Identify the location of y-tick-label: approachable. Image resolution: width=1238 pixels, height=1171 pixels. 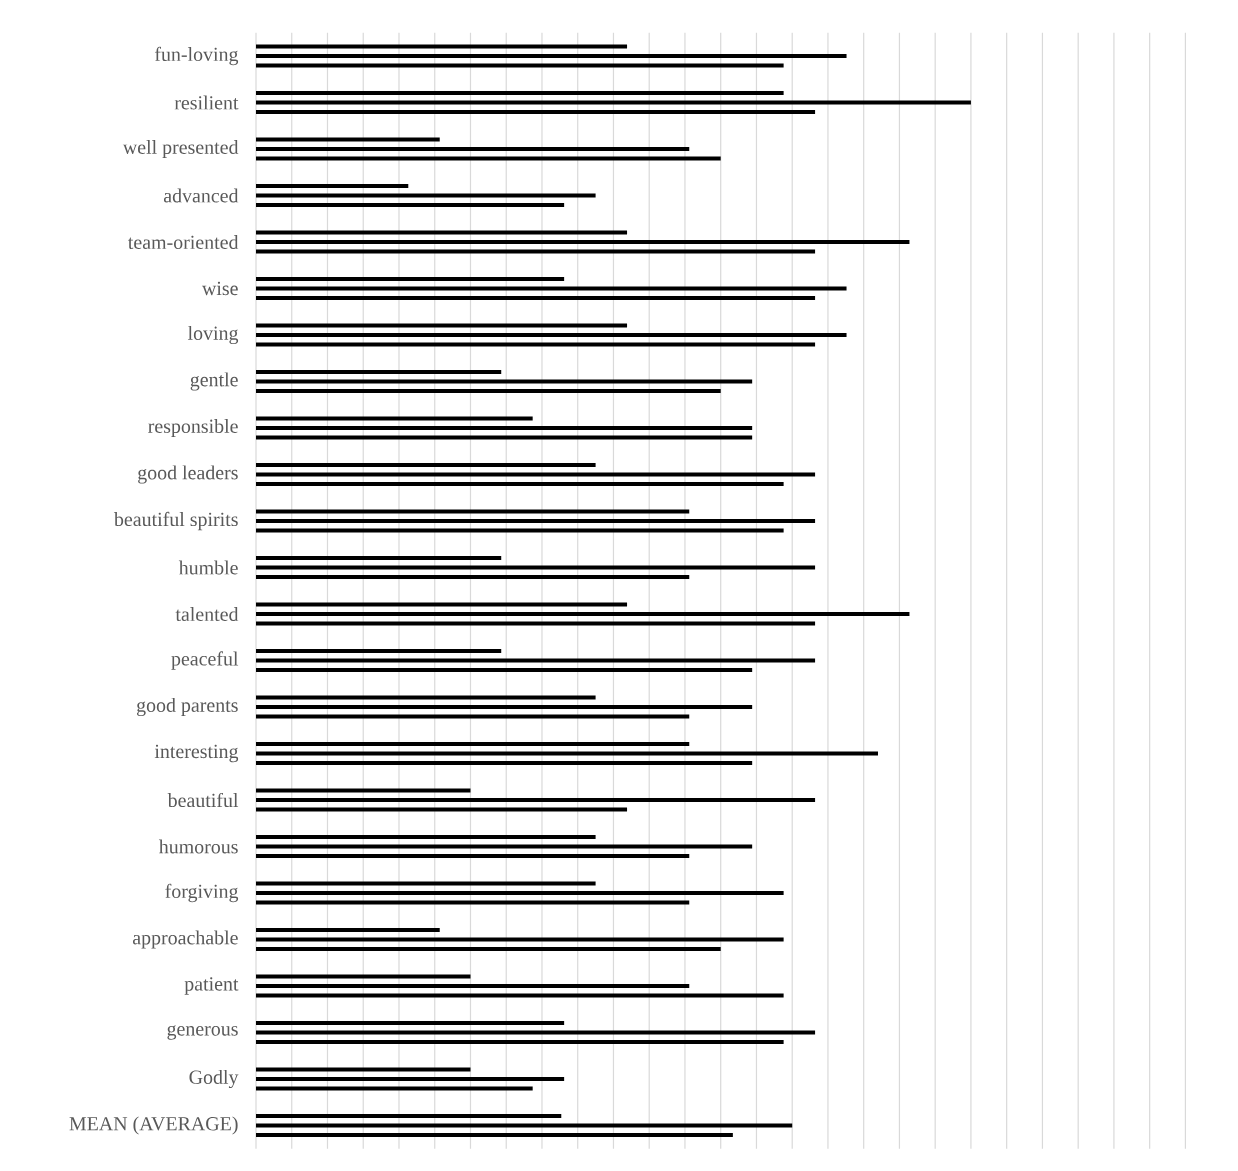
(185, 939).